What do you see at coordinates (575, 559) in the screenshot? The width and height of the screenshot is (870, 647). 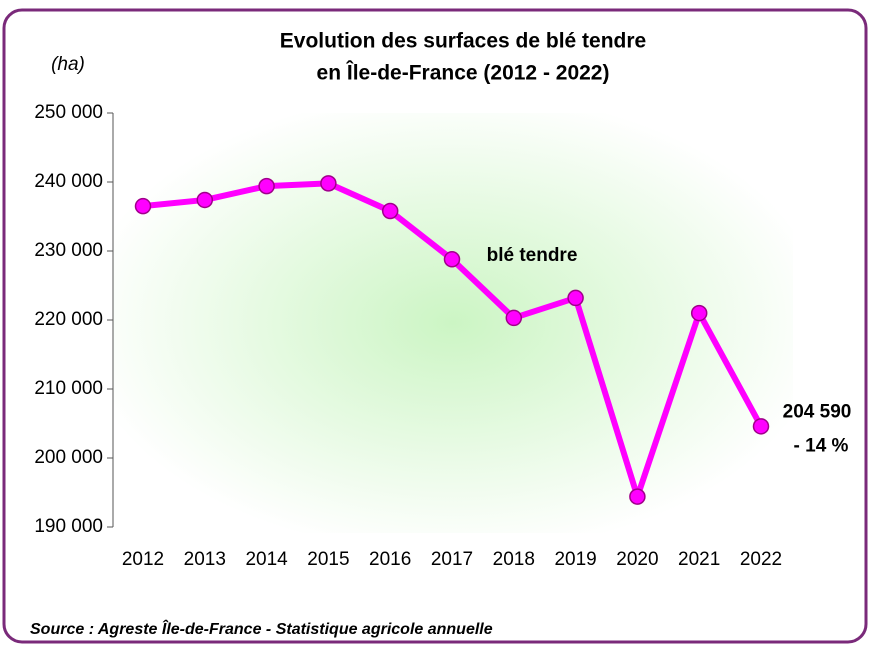 I see `x-tick-label: 2019` at bounding box center [575, 559].